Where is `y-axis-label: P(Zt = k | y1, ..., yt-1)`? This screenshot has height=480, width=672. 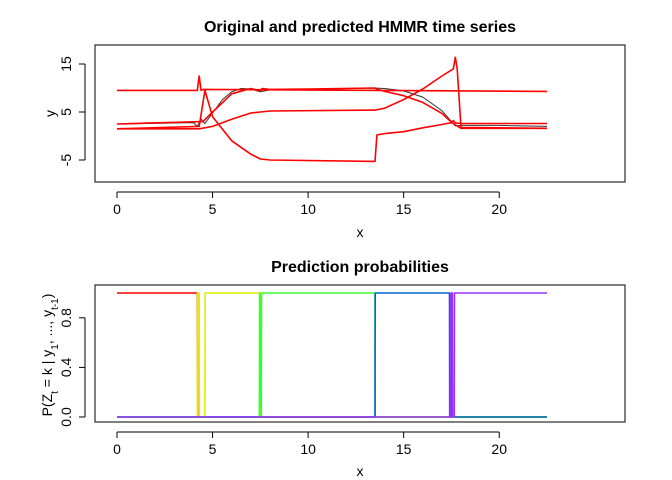 y-axis-label: P(Zt = k | y1, ..., yt-1) is located at coordinates (50, 355).